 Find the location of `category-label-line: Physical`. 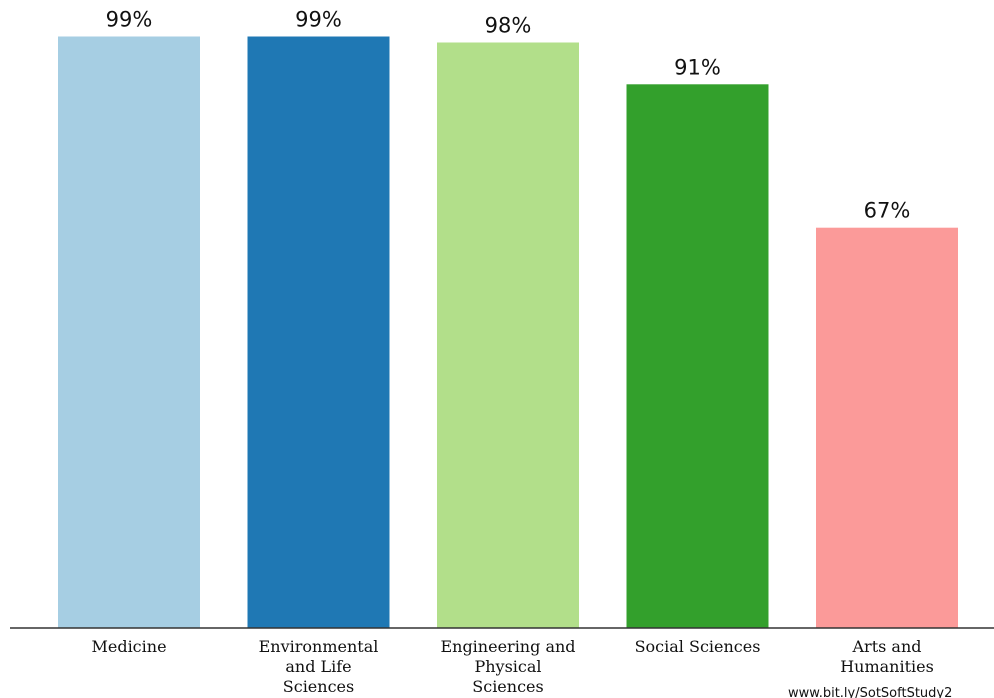

category-label-line: Physical is located at coordinates (507, 666).